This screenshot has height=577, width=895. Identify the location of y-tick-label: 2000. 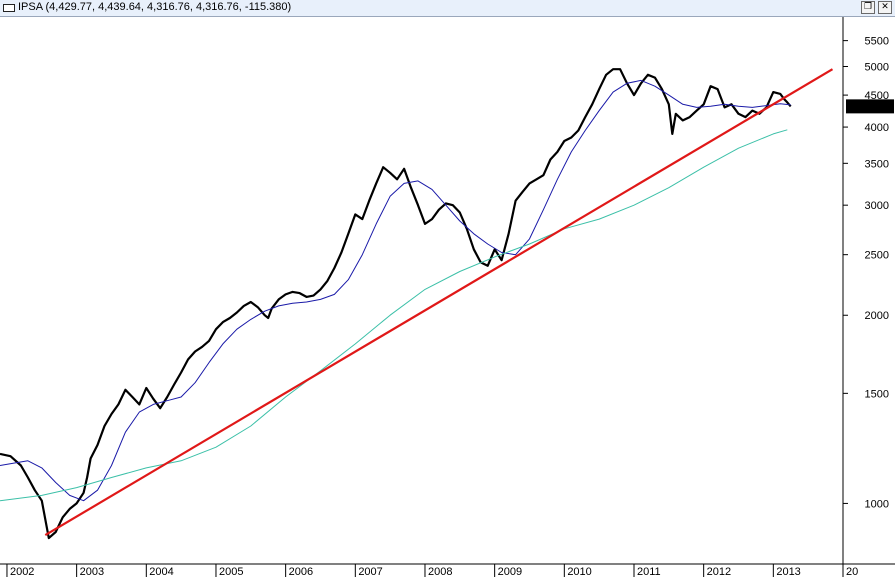
(877, 316).